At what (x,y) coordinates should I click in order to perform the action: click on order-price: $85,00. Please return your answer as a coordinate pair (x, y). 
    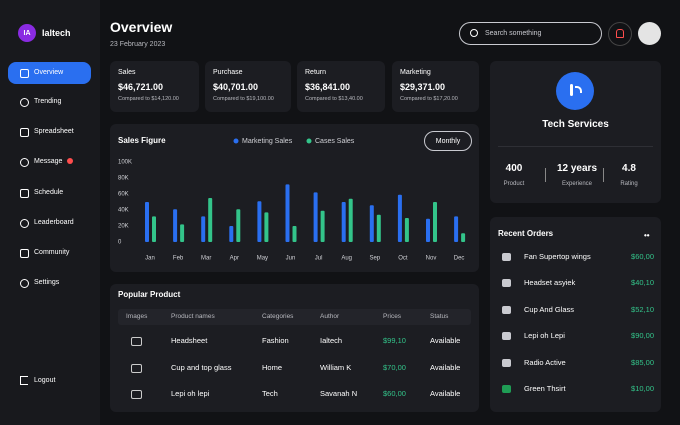
    Looking at the image, I should click on (642, 362).